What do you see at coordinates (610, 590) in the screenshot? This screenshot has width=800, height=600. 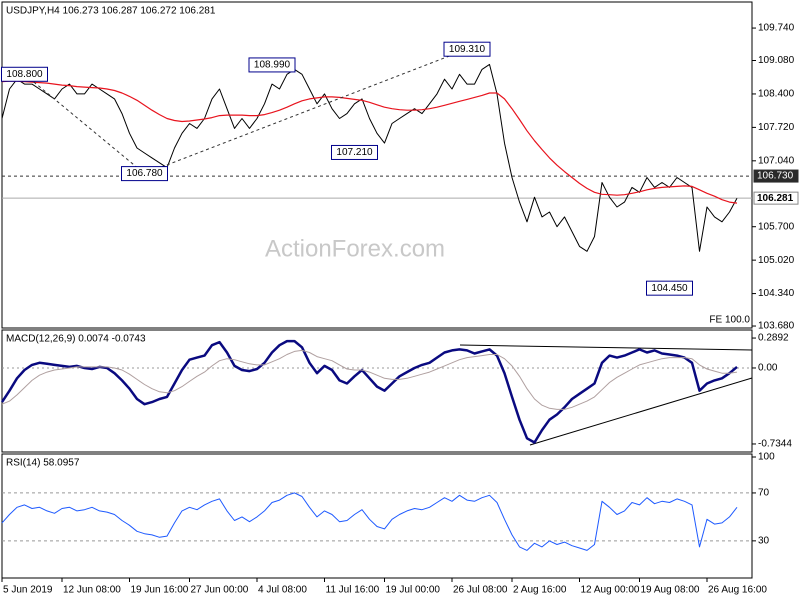 I see `x-tick-label: 12 Aug 00:00` at bounding box center [610, 590].